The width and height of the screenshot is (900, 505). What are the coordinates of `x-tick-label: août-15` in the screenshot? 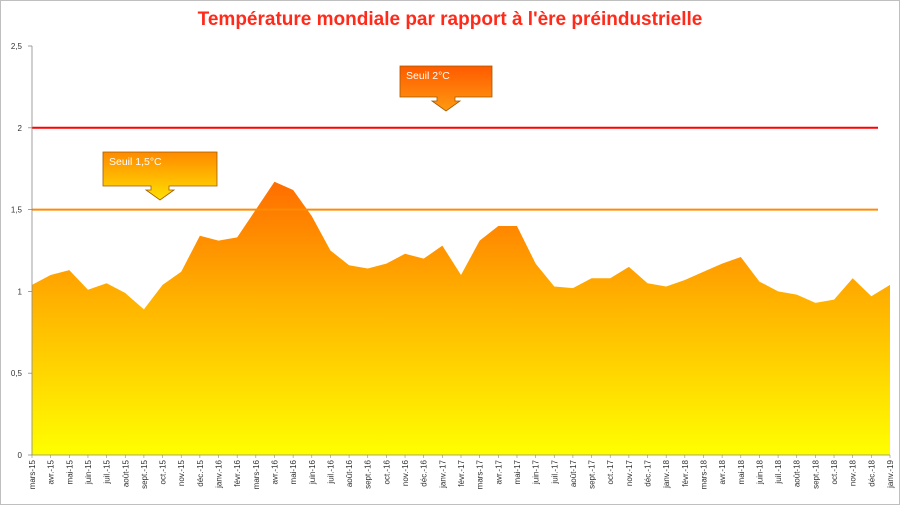 It's located at (125, 473).